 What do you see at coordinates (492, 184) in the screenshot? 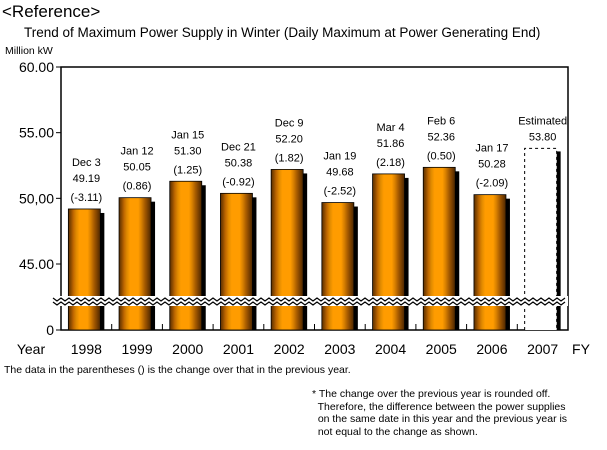
I see `bar-change-label: (-2.09)` at bounding box center [492, 184].